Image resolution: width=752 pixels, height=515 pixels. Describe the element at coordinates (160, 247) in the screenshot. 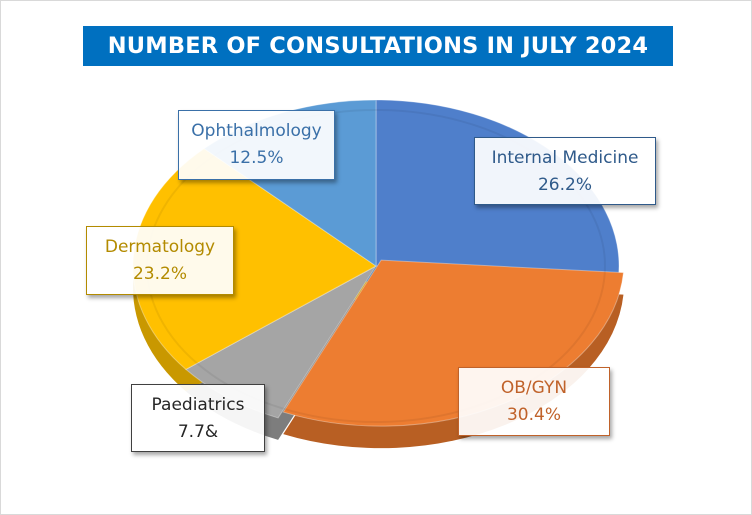

I see `label-dermatology-name: Dermatology` at that location.